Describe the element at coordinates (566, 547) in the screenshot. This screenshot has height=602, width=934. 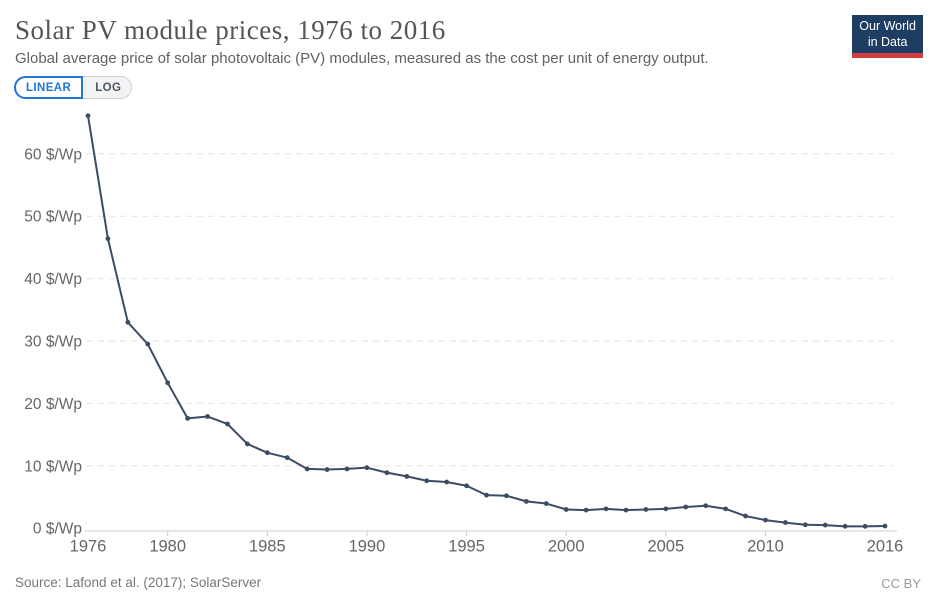
I see `x-axis-label: 2000` at that location.